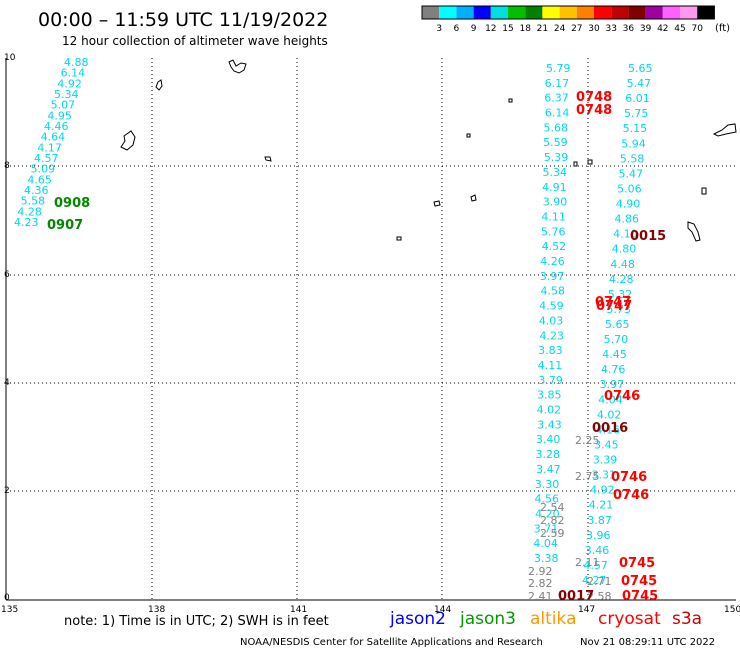  I want to click on footer-timestamp: Nov 21 08:29:11 UTC 2022, so click(647, 642).